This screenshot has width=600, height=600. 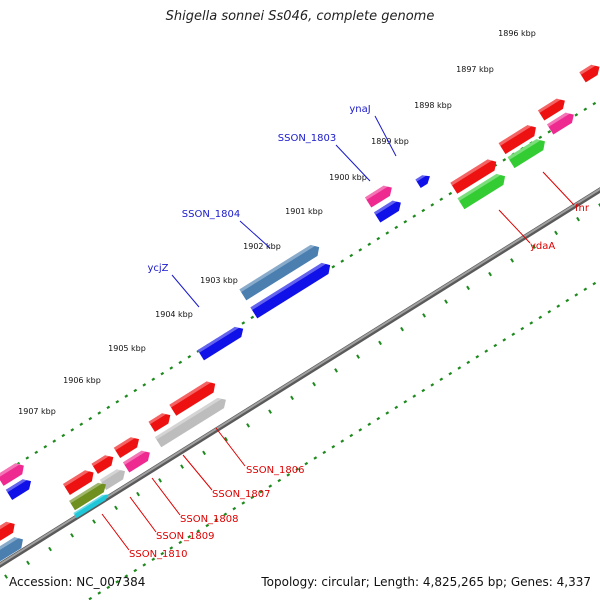 I want to click on gene-label: SSON_1808, so click(x=209, y=519).